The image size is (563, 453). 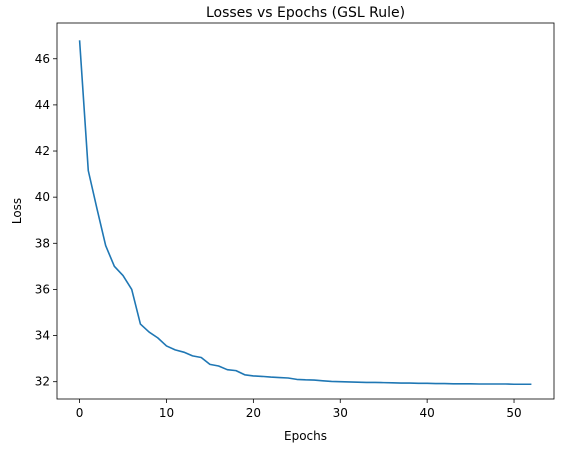 I want to click on x-tick-label: 20, so click(x=253, y=413).